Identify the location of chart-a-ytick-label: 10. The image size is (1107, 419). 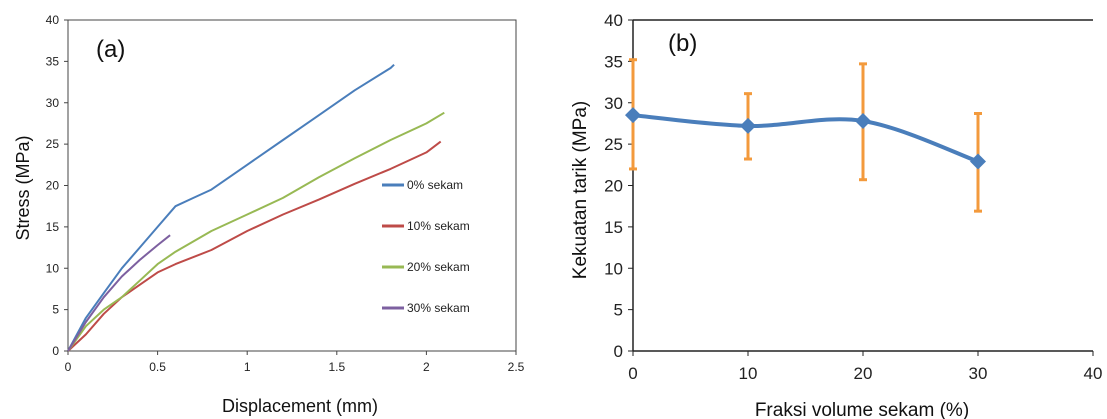
(53, 268).